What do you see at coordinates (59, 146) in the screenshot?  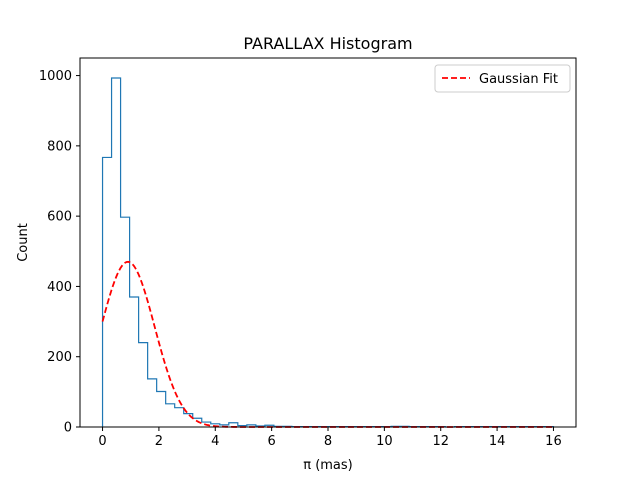 I see `y-tick-label: 800` at bounding box center [59, 146].